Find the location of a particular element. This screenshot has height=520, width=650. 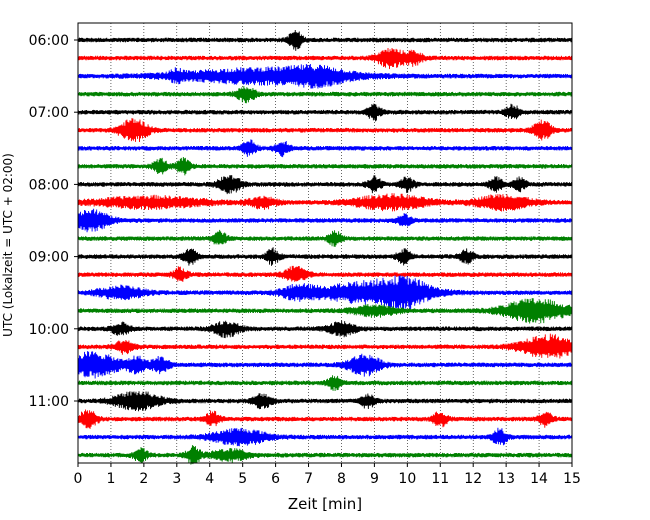

y-tick-label: 06:00 is located at coordinates (49, 41).